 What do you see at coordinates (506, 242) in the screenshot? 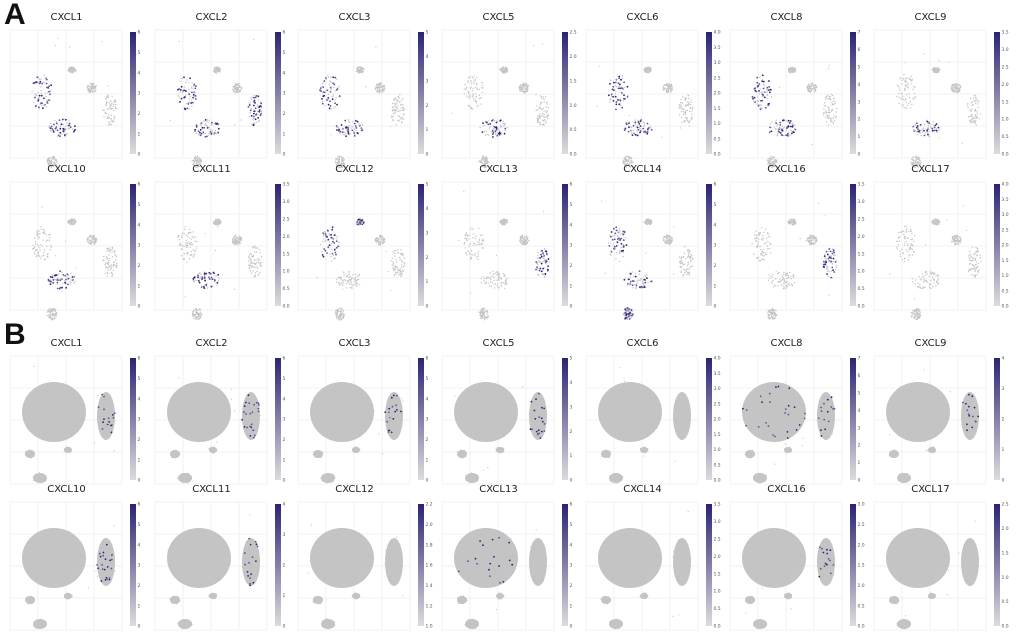
I see `umap-tile-cxcl13-panel-a: CXCL13 0 1 2 3 4 5 6` at bounding box center [506, 242].